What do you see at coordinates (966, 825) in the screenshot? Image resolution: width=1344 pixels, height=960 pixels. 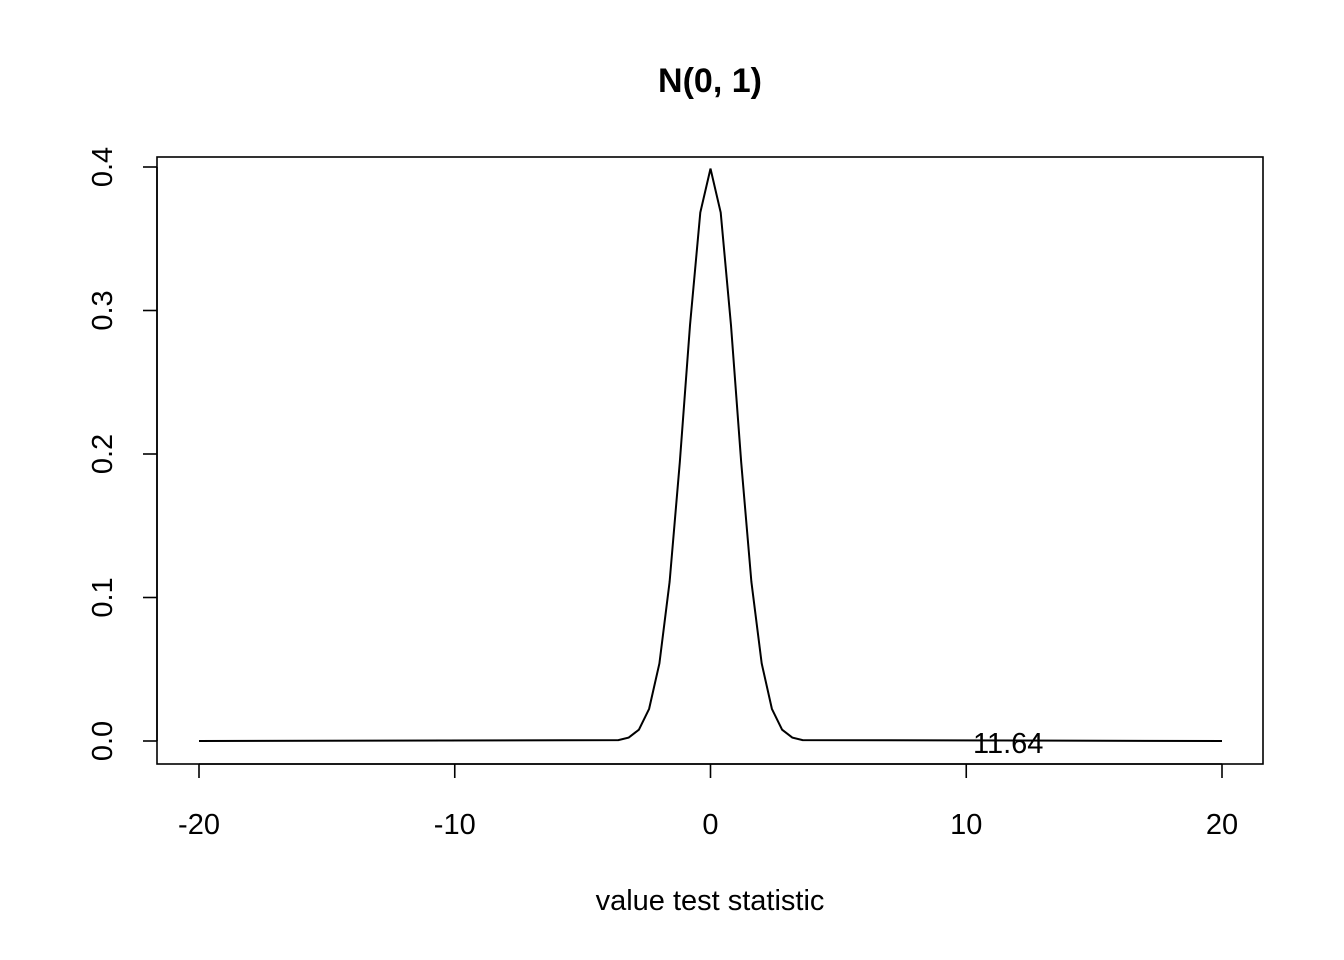 I see `x-tick-label: 10` at bounding box center [966, 825].